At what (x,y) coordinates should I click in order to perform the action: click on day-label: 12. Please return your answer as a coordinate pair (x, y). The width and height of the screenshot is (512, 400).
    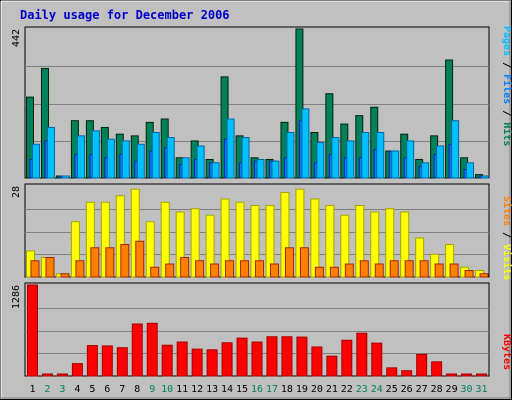
    Looking at the image, I should click on (197, 389).